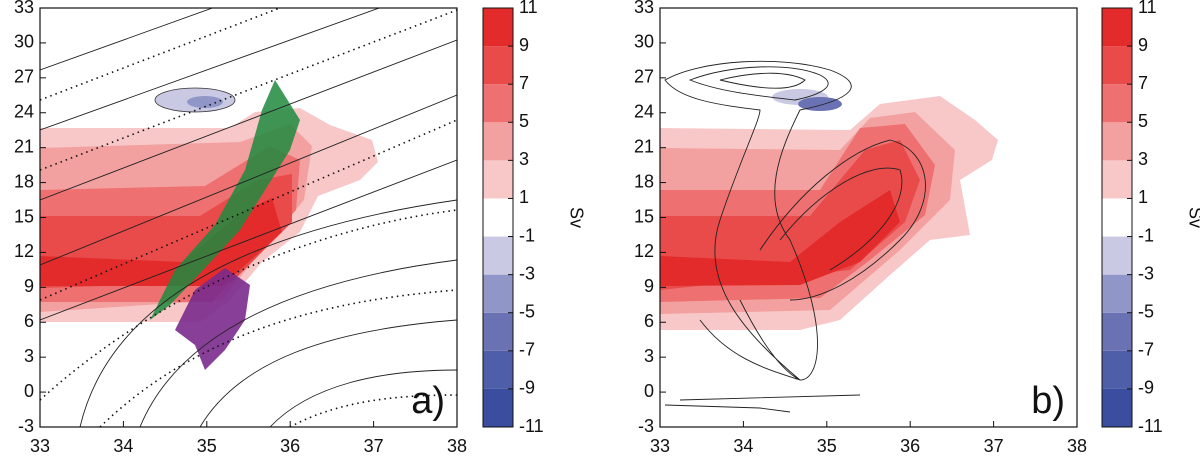 This screenshot has width=1200, height=466. I want to click on scatter-cloud, so click(225, 200).